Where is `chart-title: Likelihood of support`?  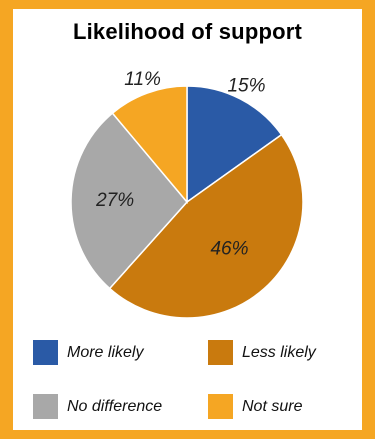 chart-title: Likelihood of support is located at coordinates (187, 31).